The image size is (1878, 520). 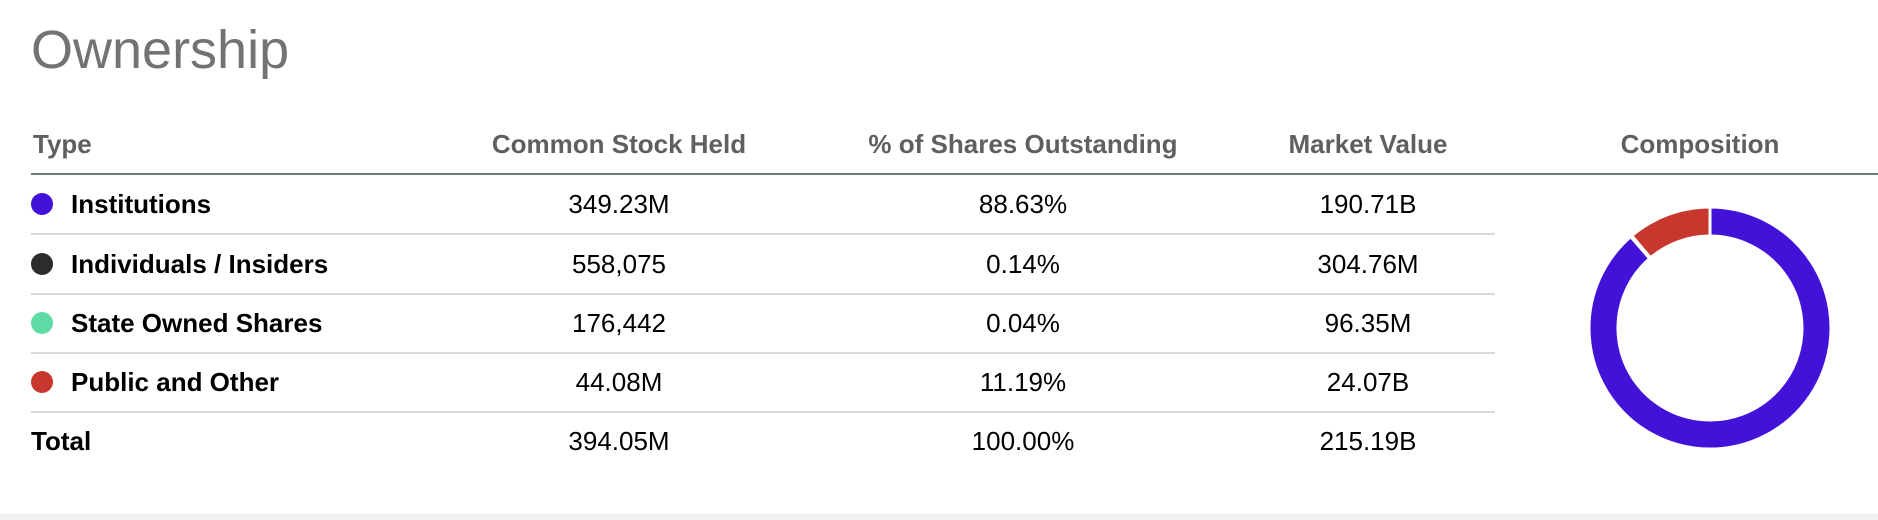 I want to click on row-label: Institutions, so click(x=121, y=204).